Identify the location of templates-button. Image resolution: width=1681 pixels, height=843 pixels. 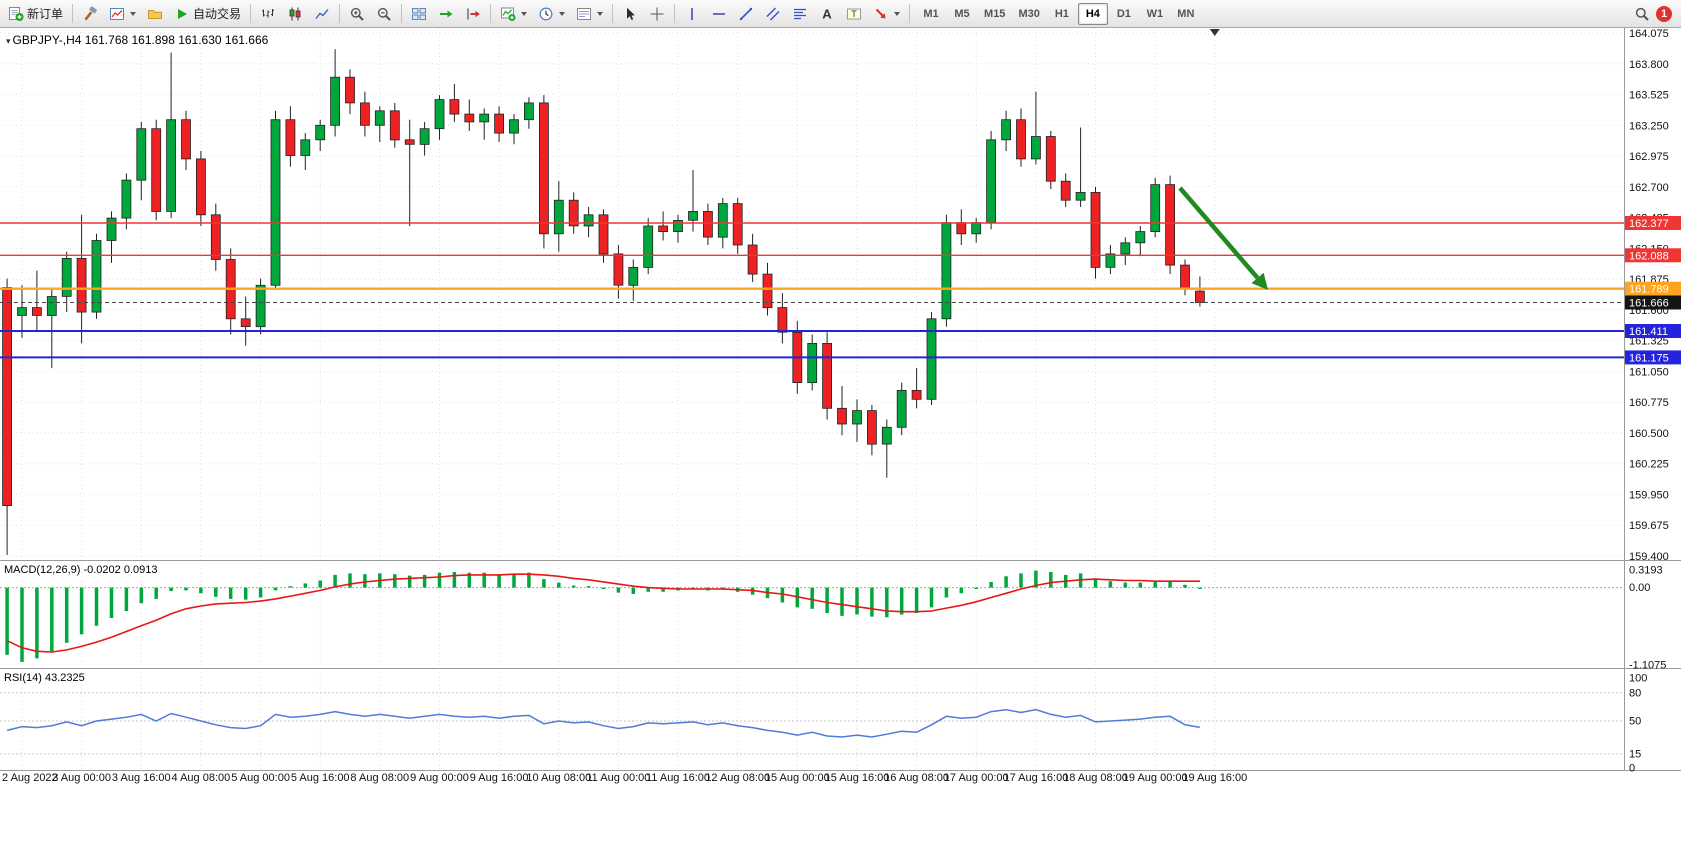
(589, 14).